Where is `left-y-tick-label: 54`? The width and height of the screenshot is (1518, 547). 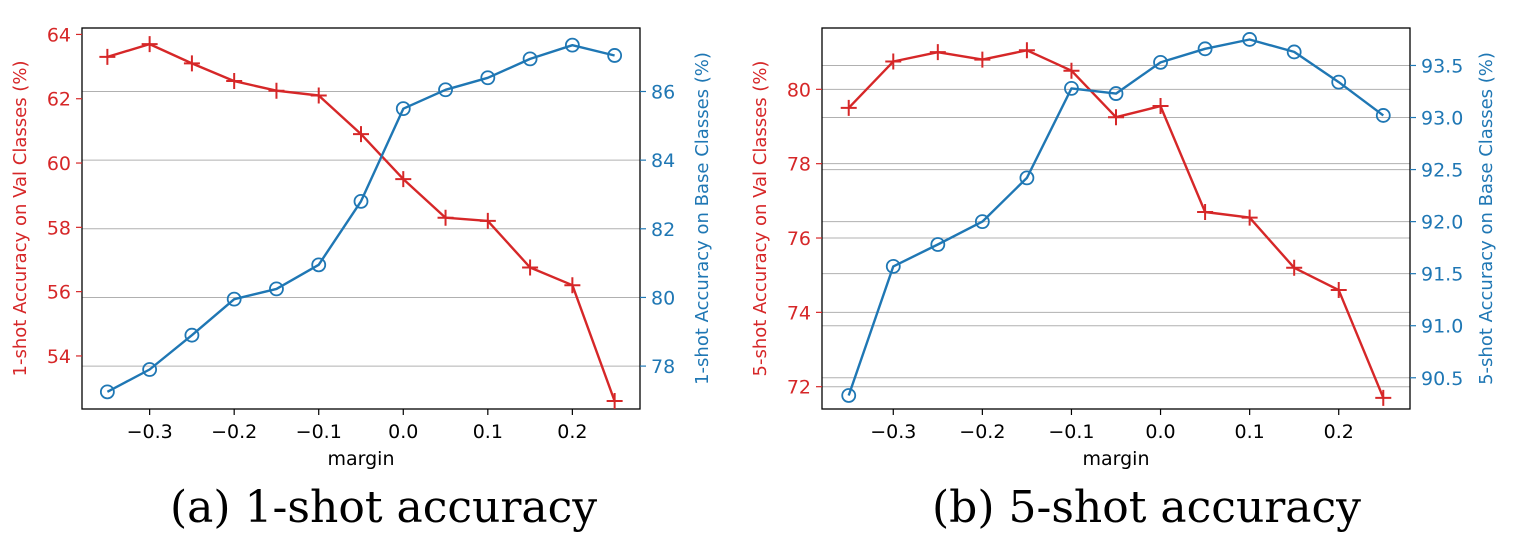
left-y-tick-label: 54 is located at coordinates (59, 357).